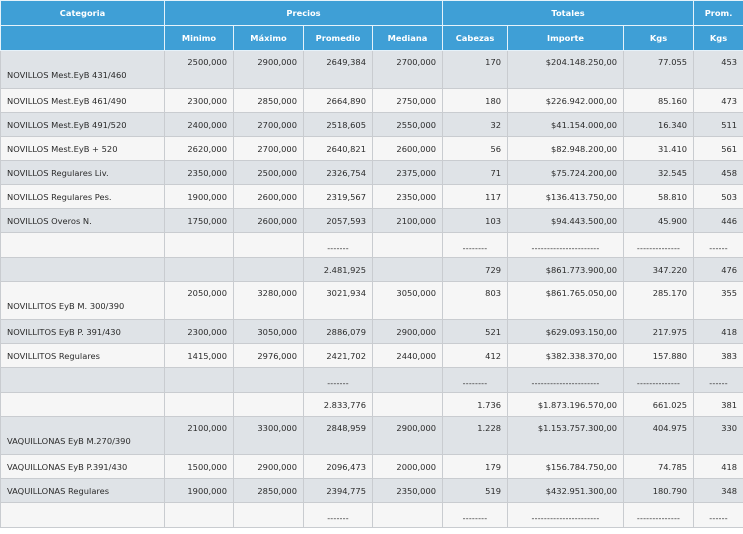 The height and width of the screenshot is (534, 743). Describe the element at coordinates (475, 435) in the screenshot. I see `cell-cabezas: 1.228` at that location.